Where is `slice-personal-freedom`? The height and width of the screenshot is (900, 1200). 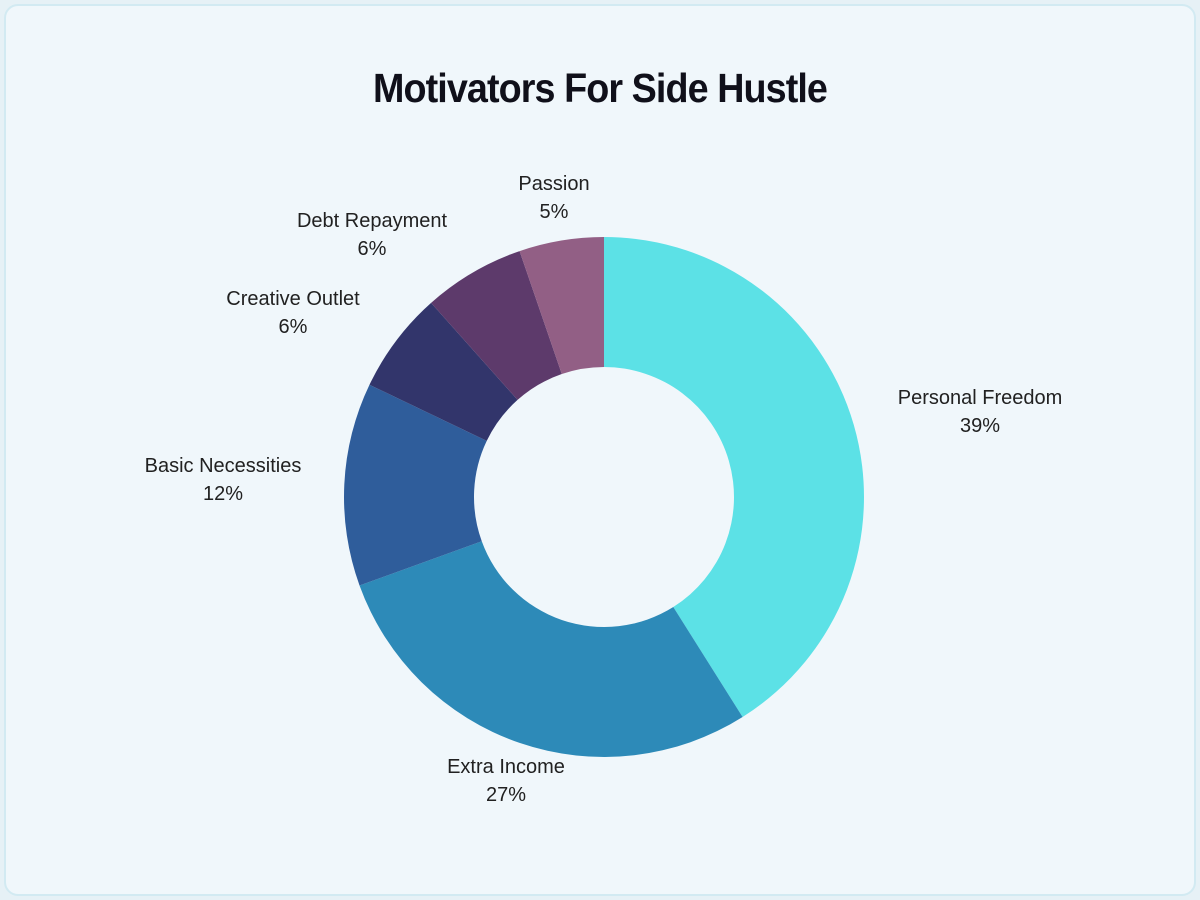
slice-personal-freedom is located at coordinates (734, 477).